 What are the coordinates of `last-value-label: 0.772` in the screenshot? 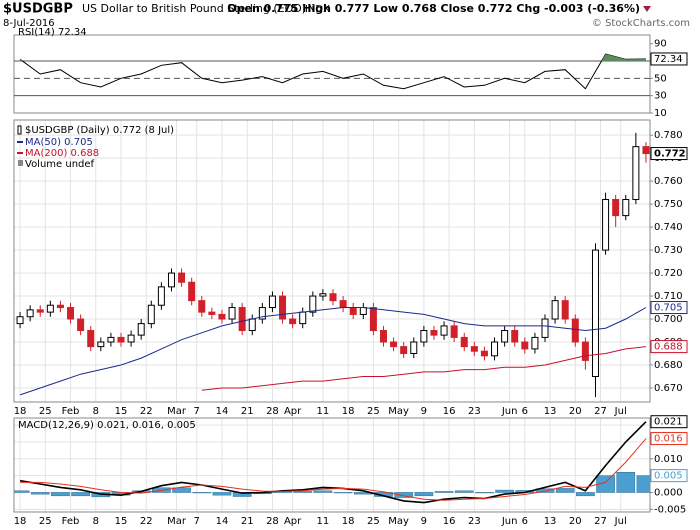 It's located at (670, 154).